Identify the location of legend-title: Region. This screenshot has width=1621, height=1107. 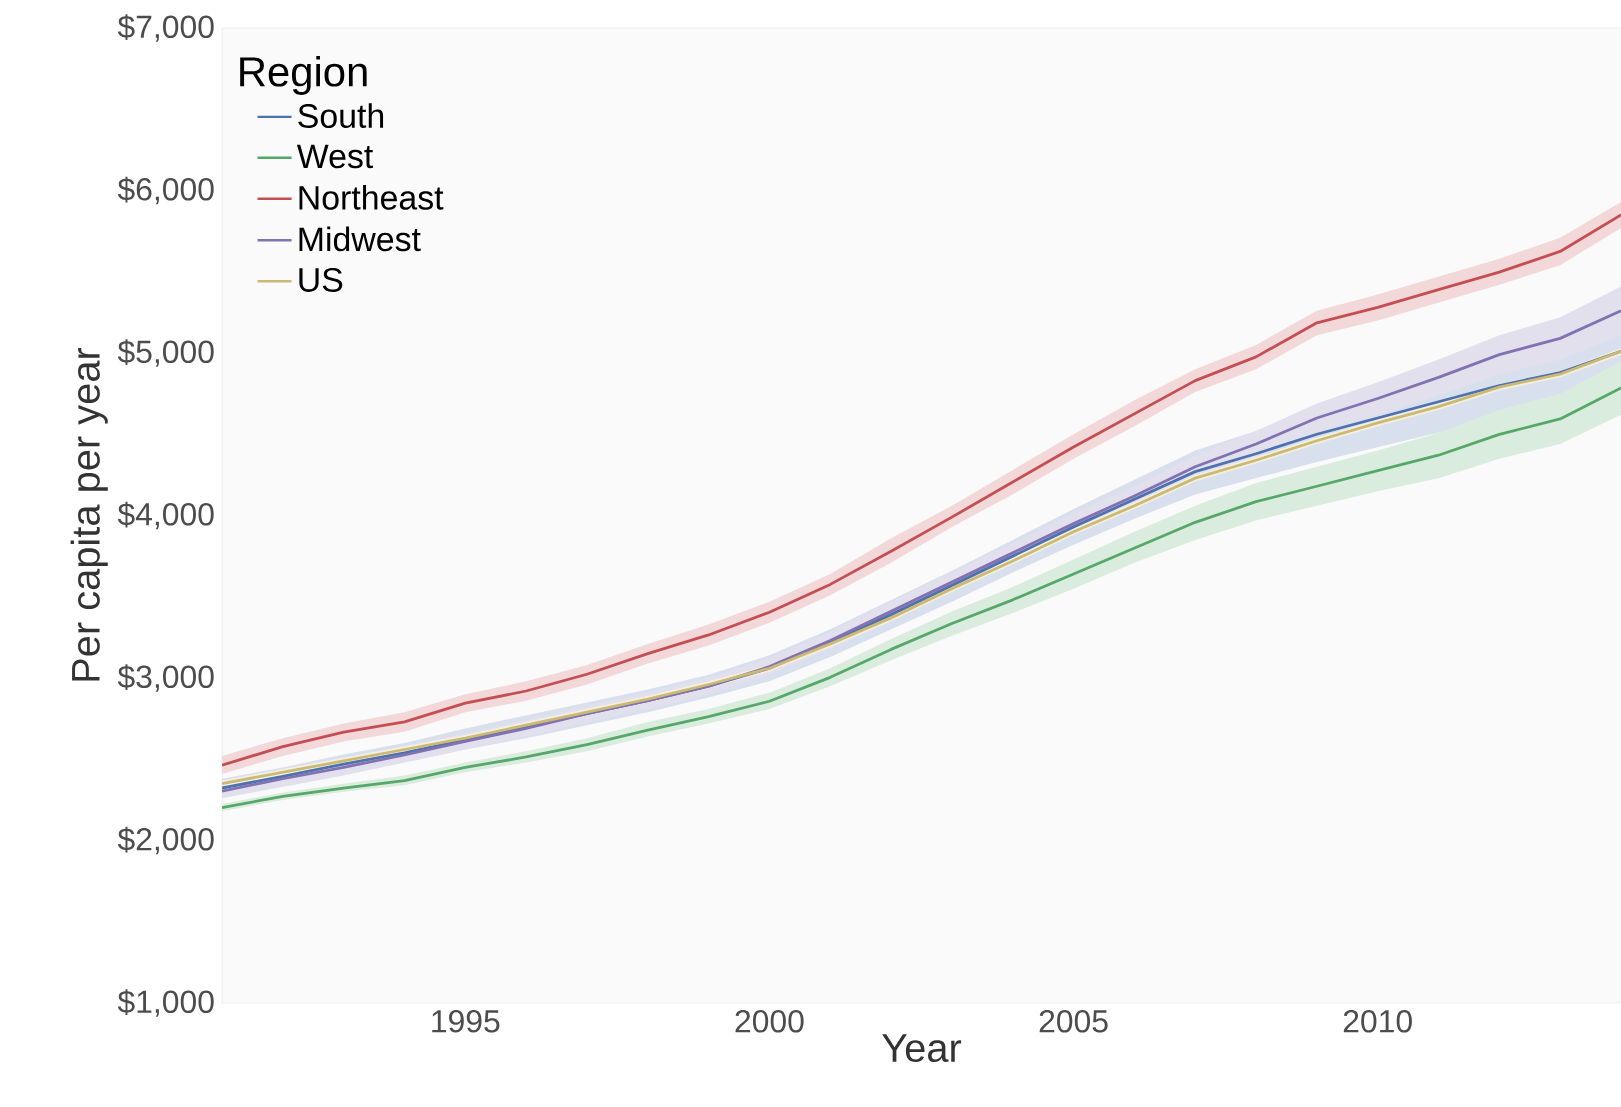
(303, 75).